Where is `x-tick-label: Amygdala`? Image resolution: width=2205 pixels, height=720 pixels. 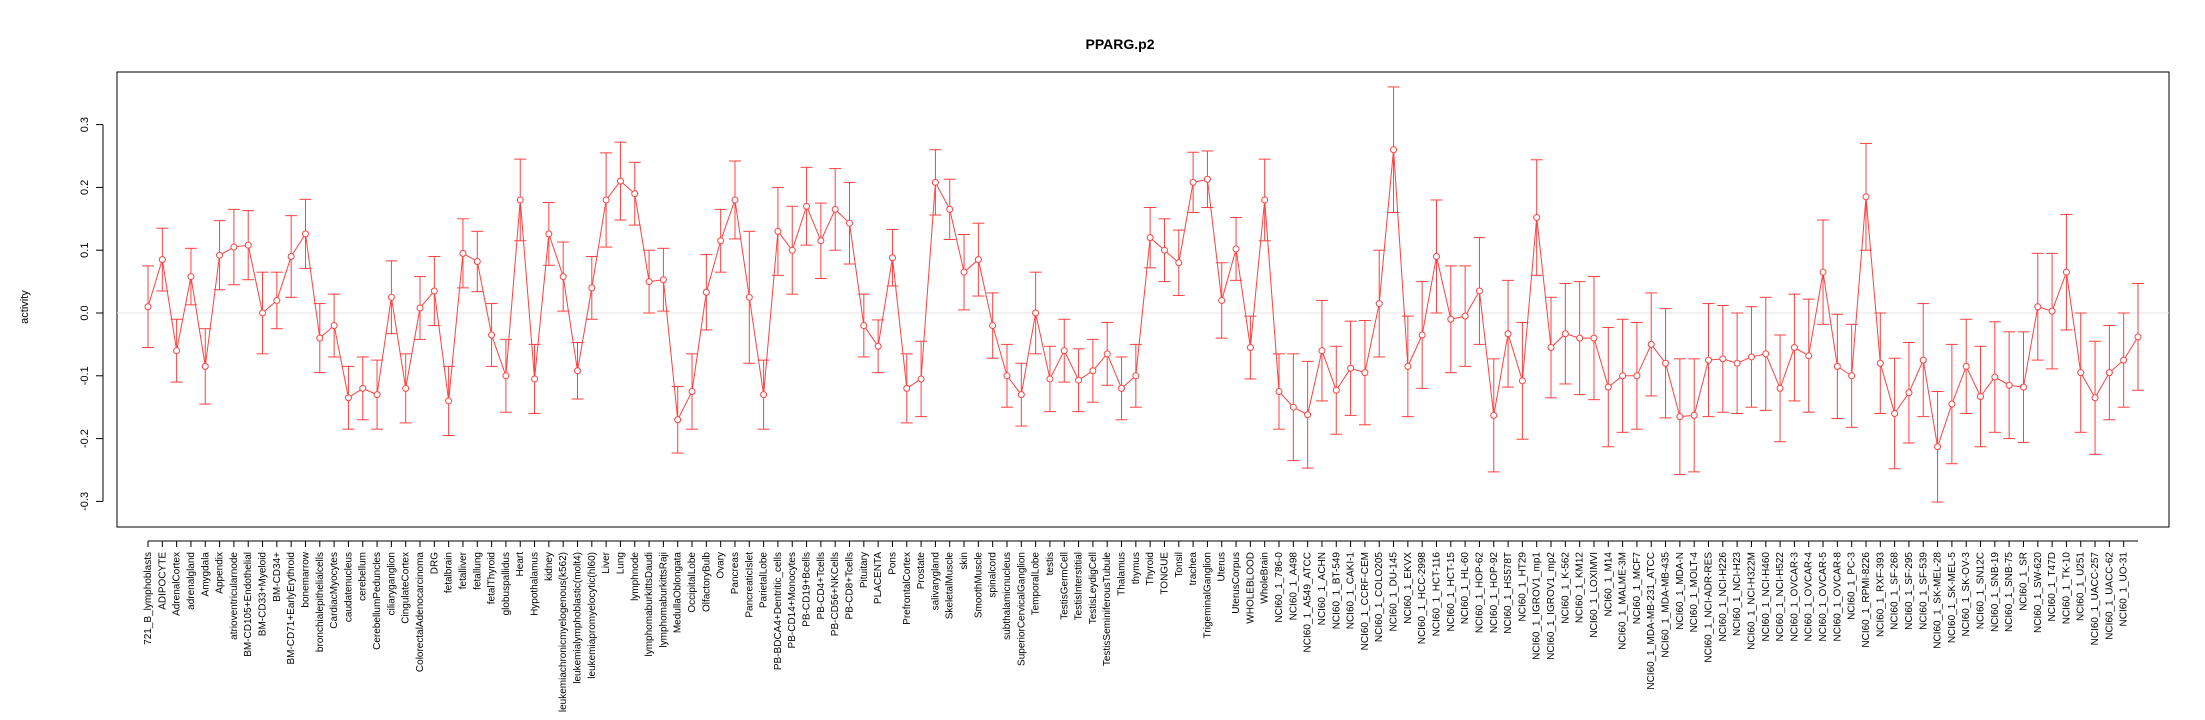 x-tick-label: Amygdala is located at coordinates (205, 574).